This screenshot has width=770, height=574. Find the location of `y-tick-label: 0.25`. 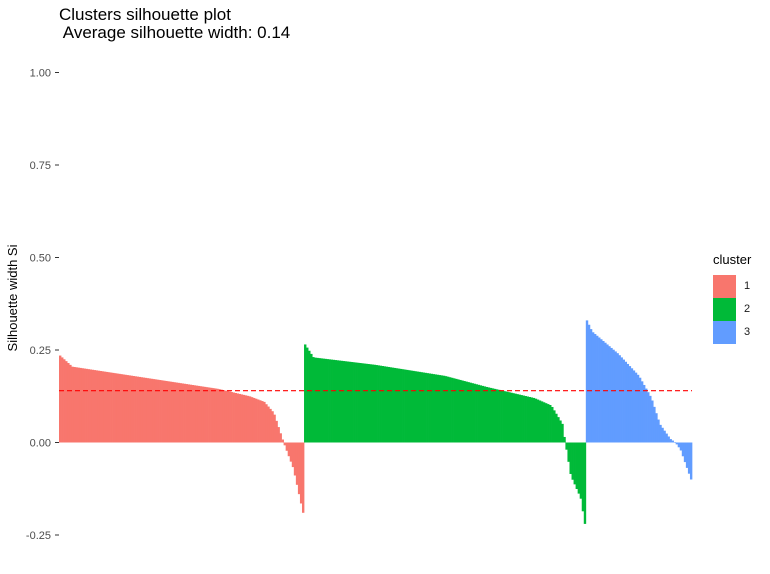

y-tick-label: 0.25 is located at coordinates (40, 351).